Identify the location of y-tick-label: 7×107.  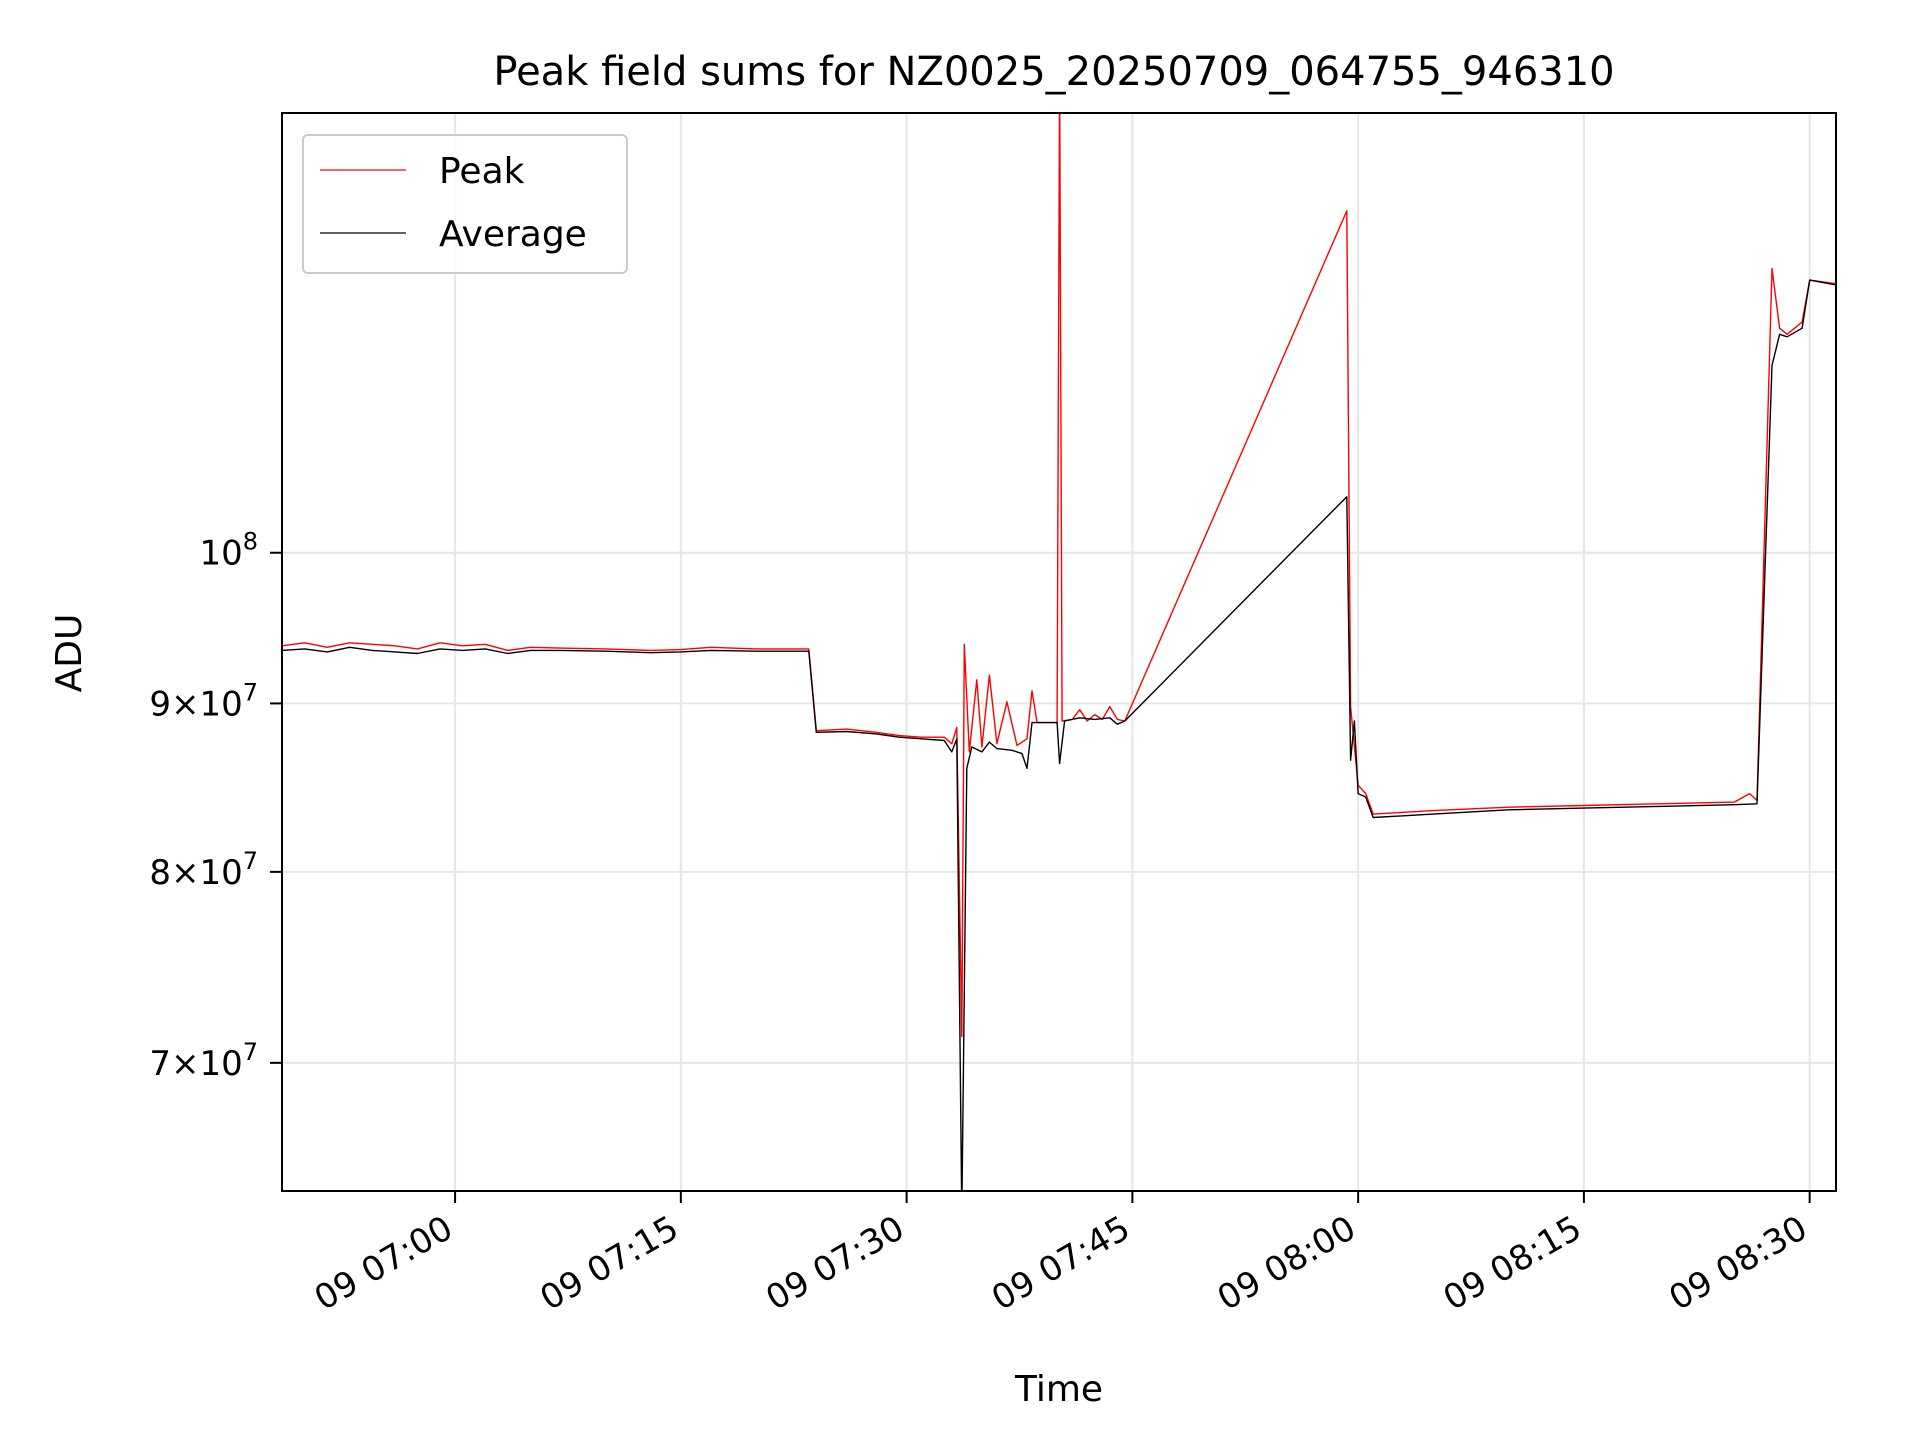
(203, 1061).